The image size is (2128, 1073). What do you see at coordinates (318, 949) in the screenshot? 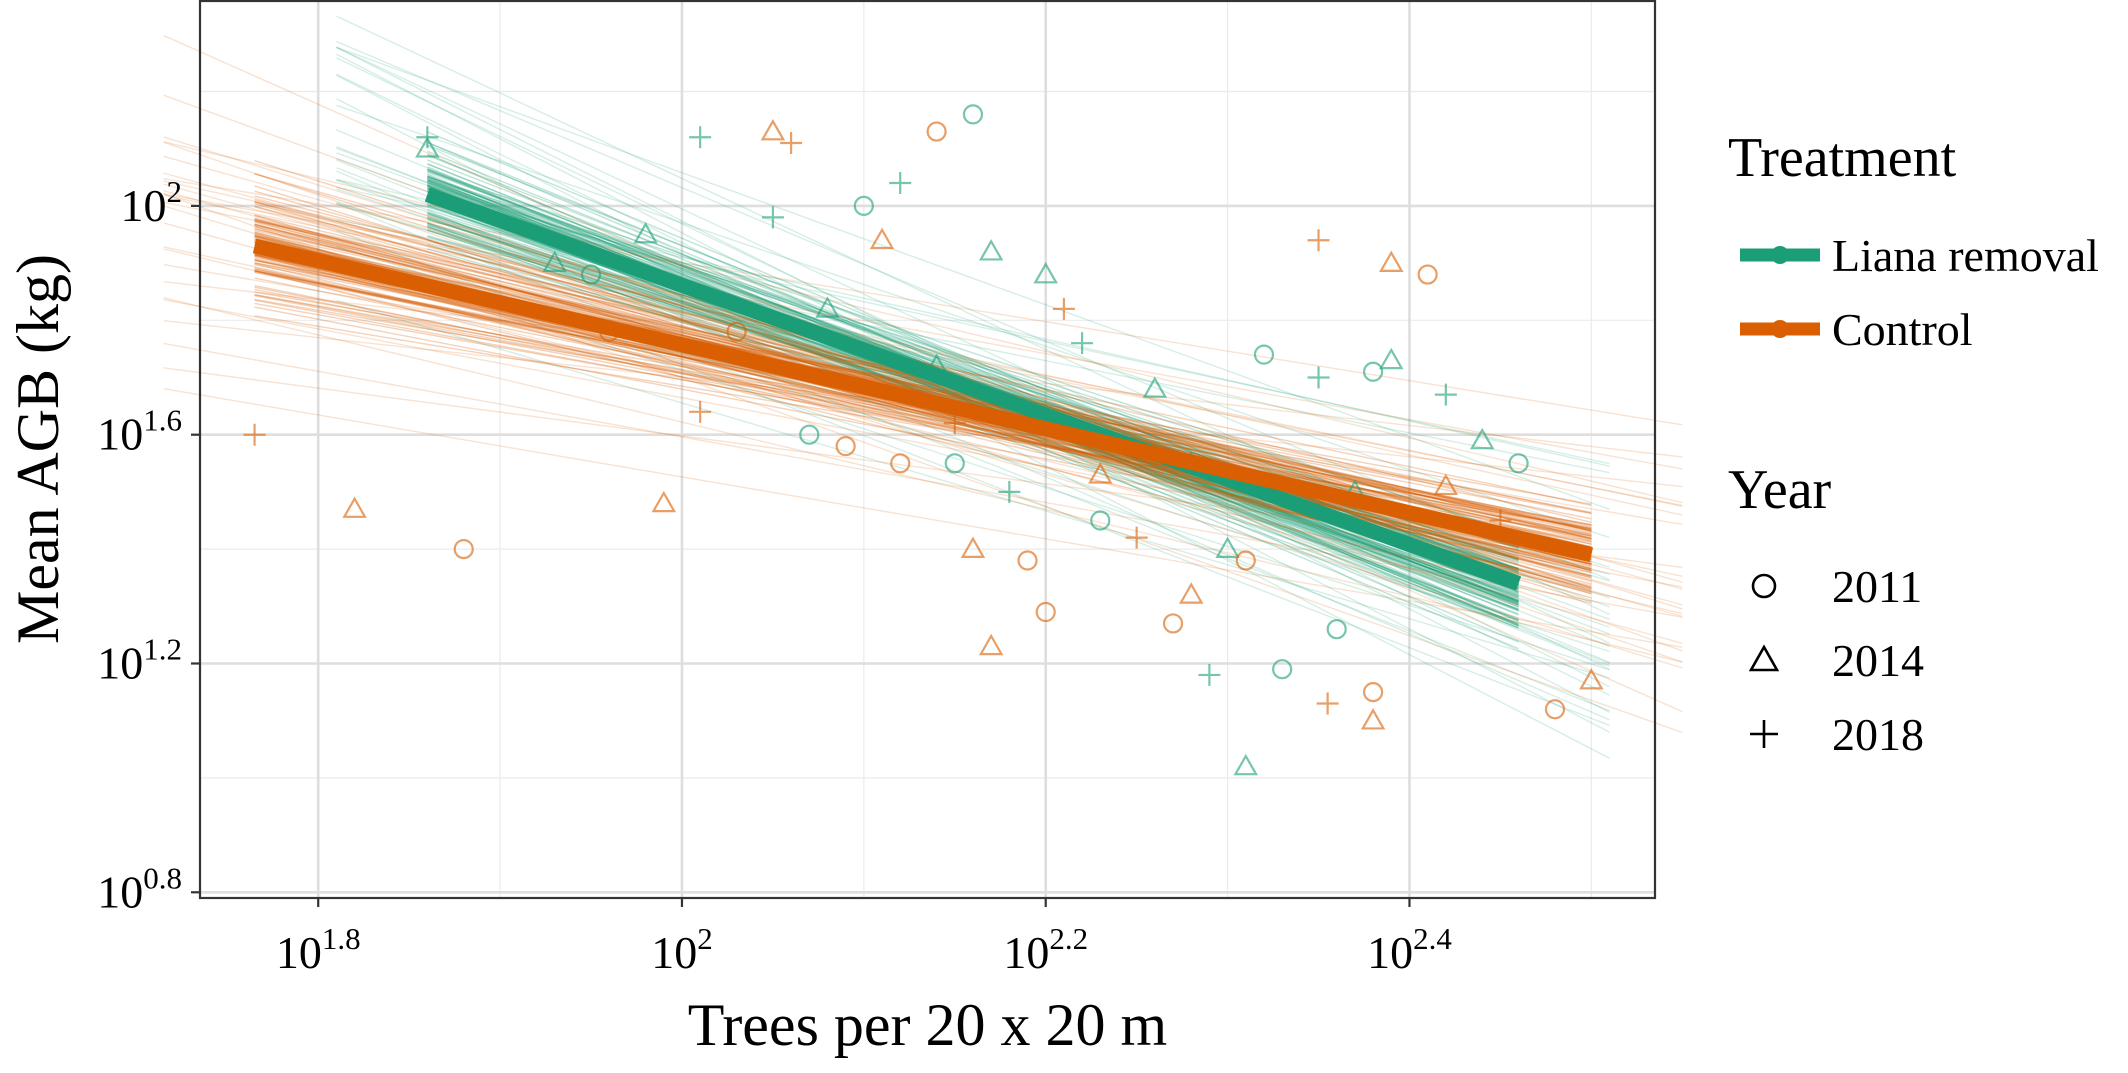
I see `x-tick-label: 101.8` at bounding box center [318, 949].